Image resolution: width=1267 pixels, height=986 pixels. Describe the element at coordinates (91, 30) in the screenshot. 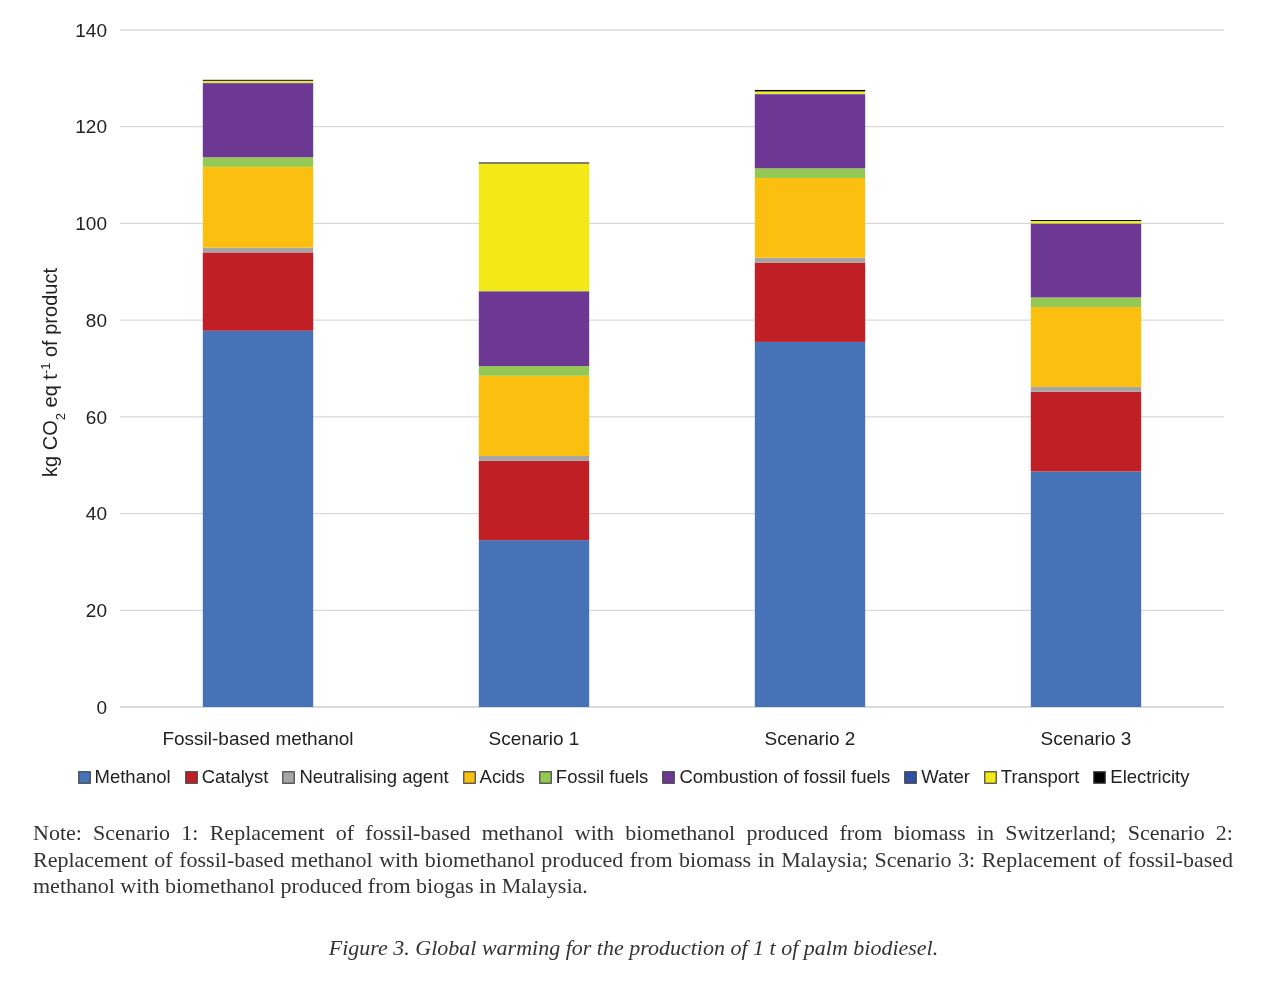

I see `y-tick-label: 140` at that location.